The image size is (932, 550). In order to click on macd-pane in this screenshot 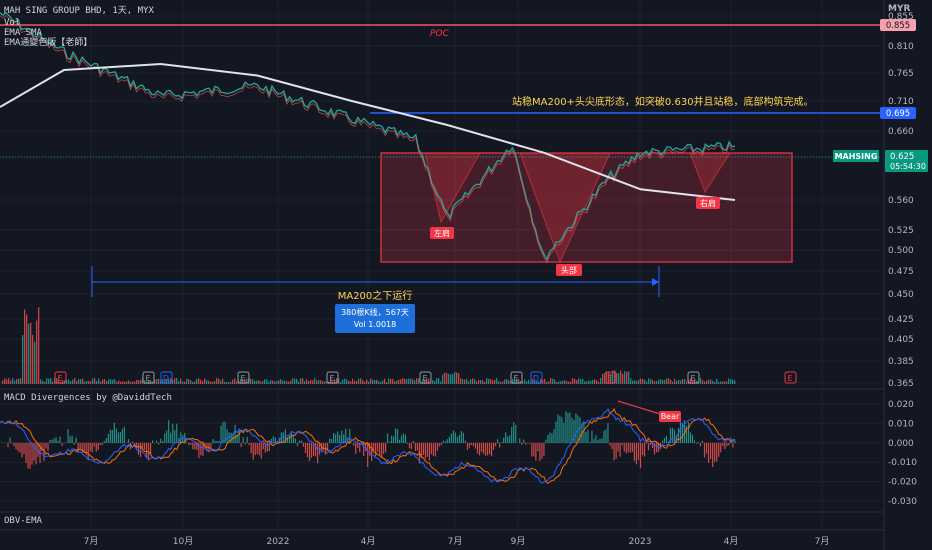, I will do `click(368, 445)`.